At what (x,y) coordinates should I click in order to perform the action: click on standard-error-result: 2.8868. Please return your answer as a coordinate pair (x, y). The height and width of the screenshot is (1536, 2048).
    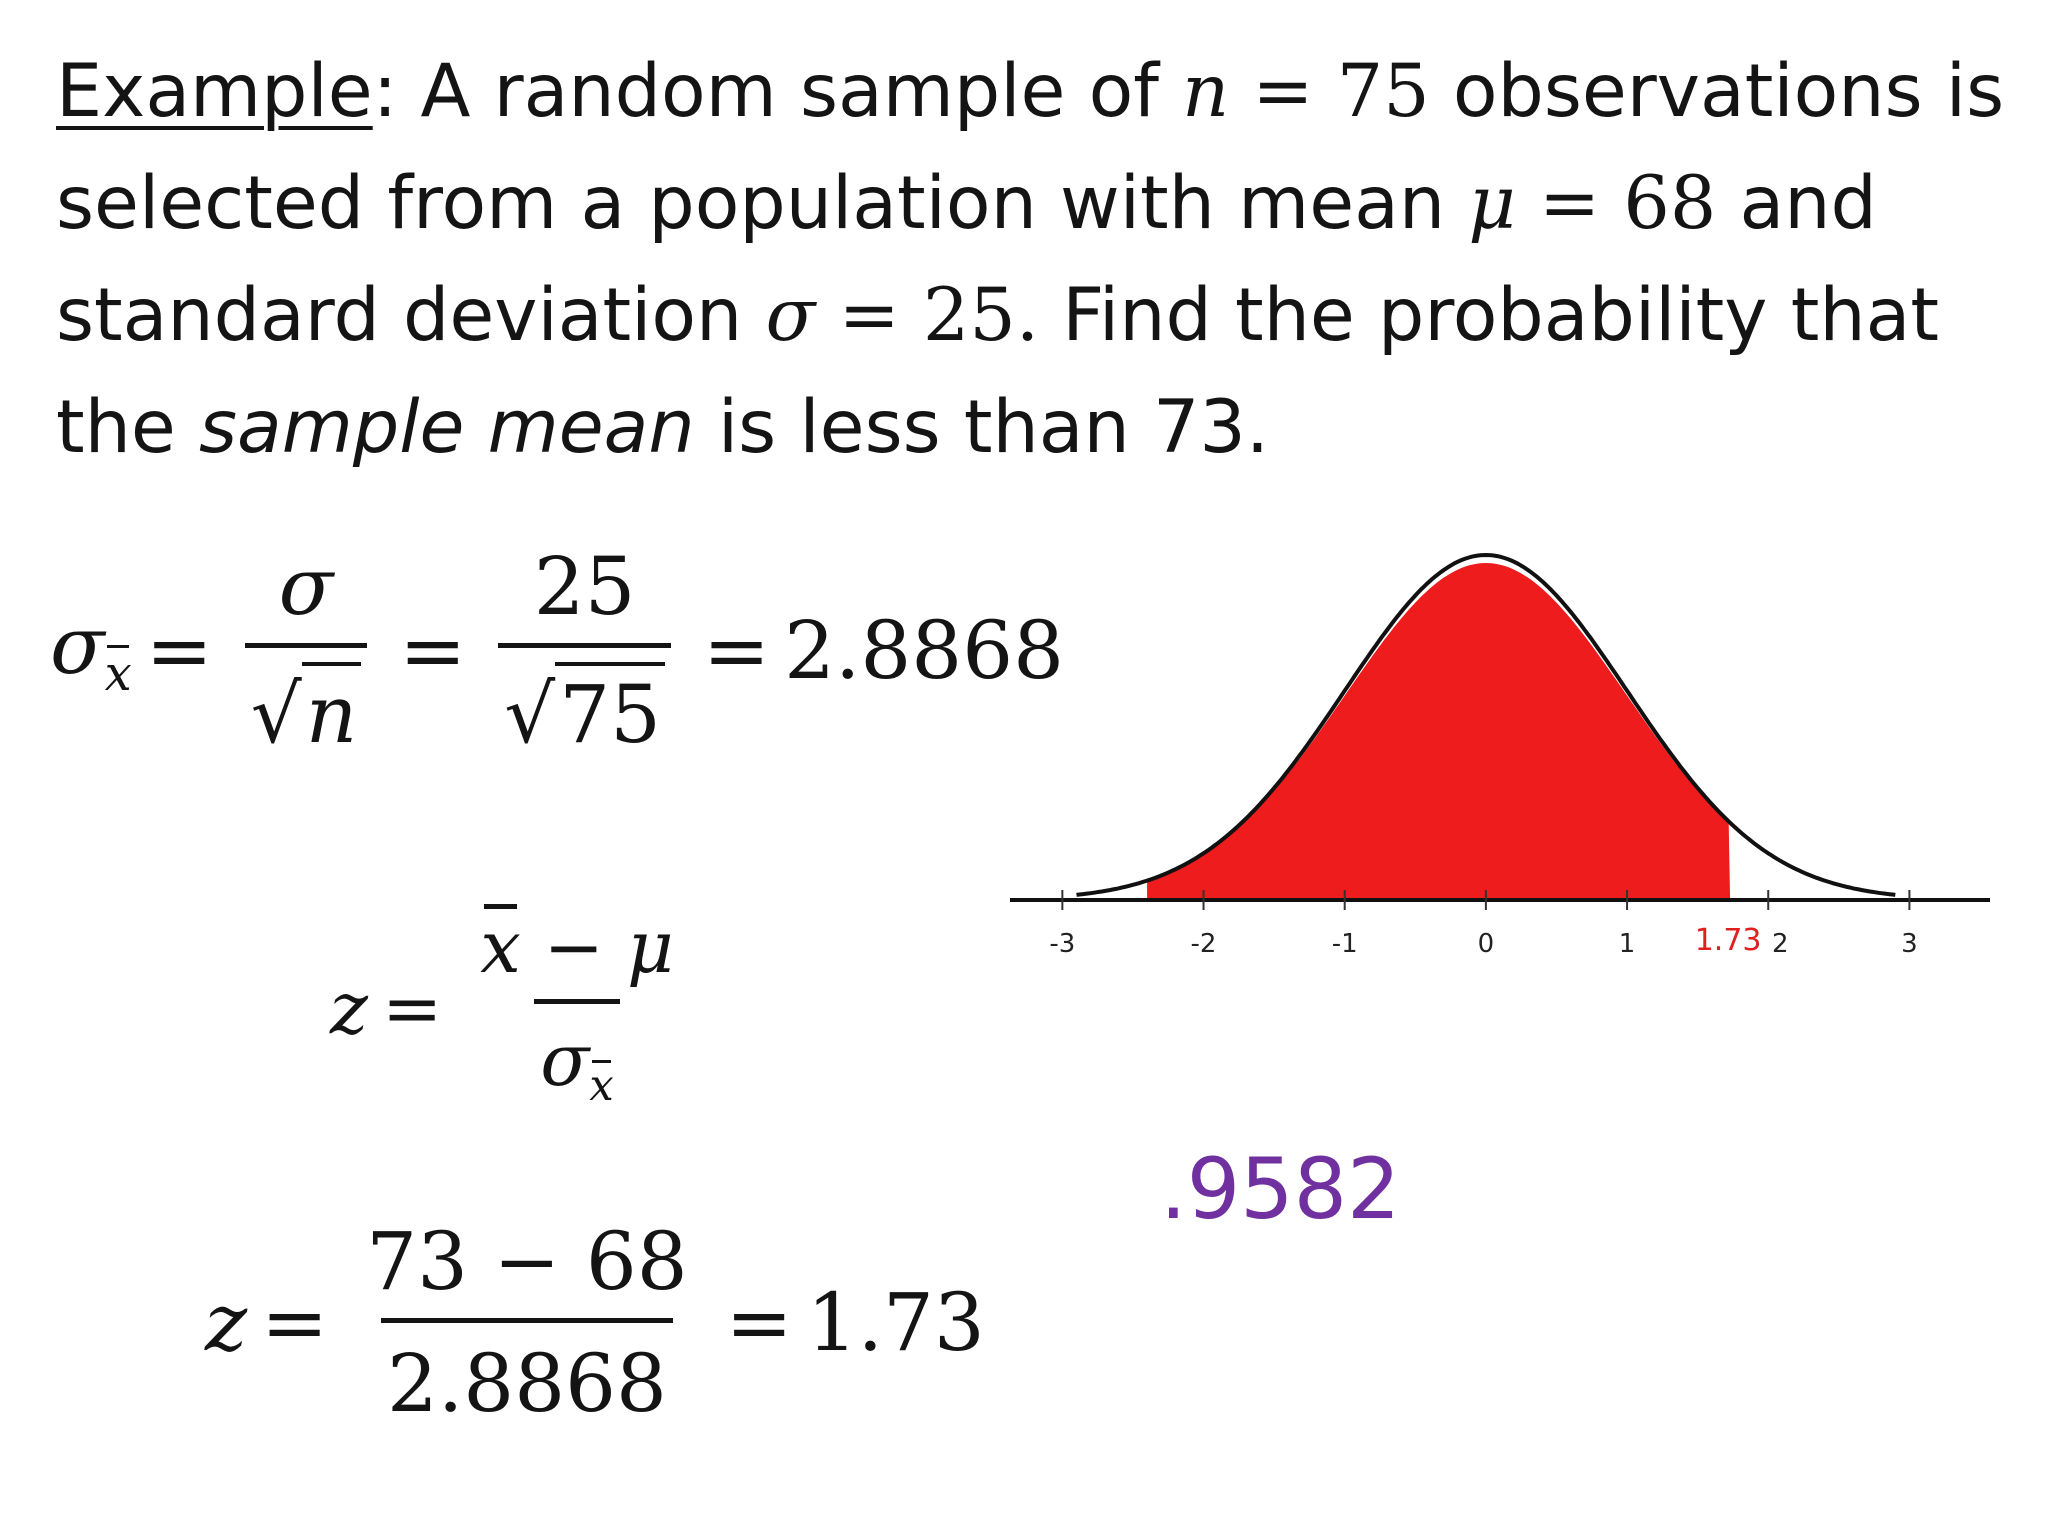
    Looking at the image, I should click on (924, 650).